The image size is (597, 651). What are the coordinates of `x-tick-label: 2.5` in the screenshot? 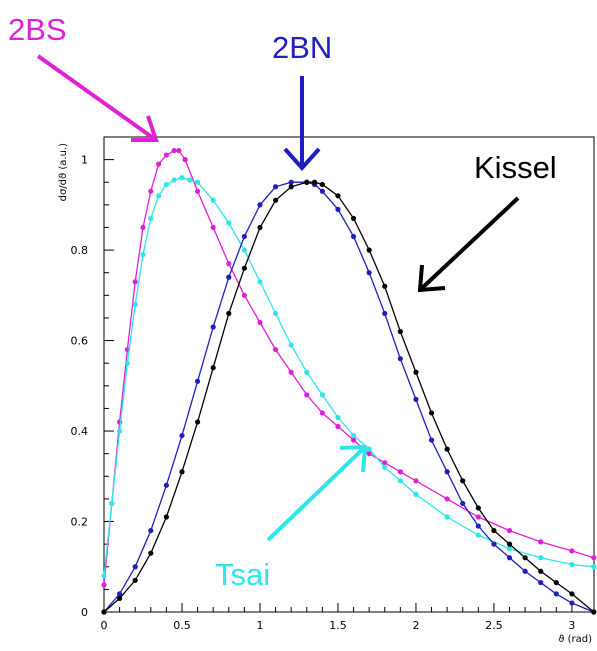 It's located at (494, 625).